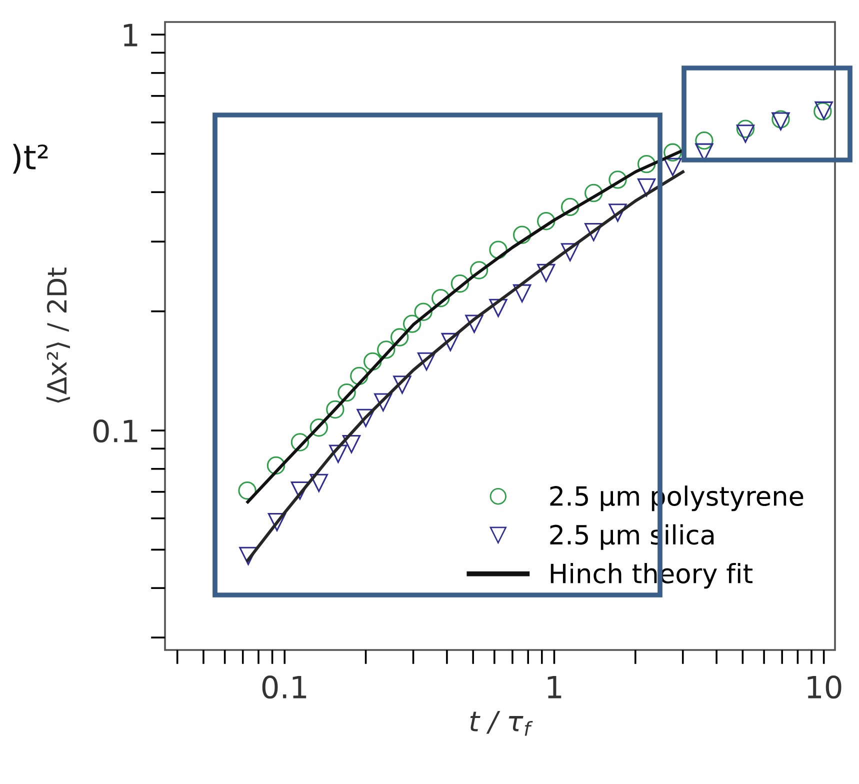 This screenshot has height=784, width=859. I want to click on x-axis-title: t / τ$_{f}$, so click(501, 723).